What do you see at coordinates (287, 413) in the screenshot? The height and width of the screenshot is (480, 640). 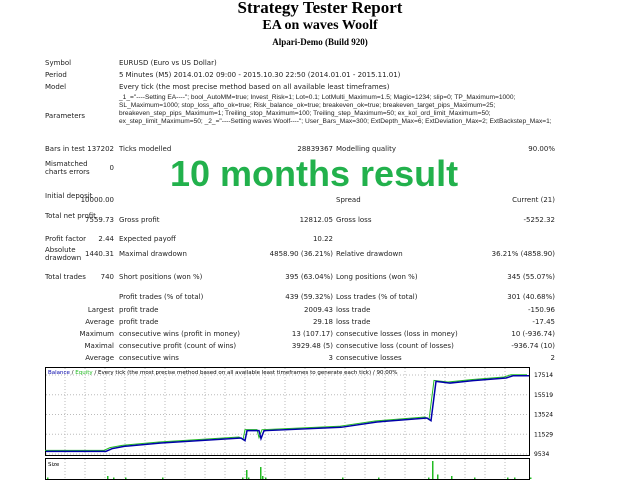 I see `balance-line` at bounding box center [287, 413].